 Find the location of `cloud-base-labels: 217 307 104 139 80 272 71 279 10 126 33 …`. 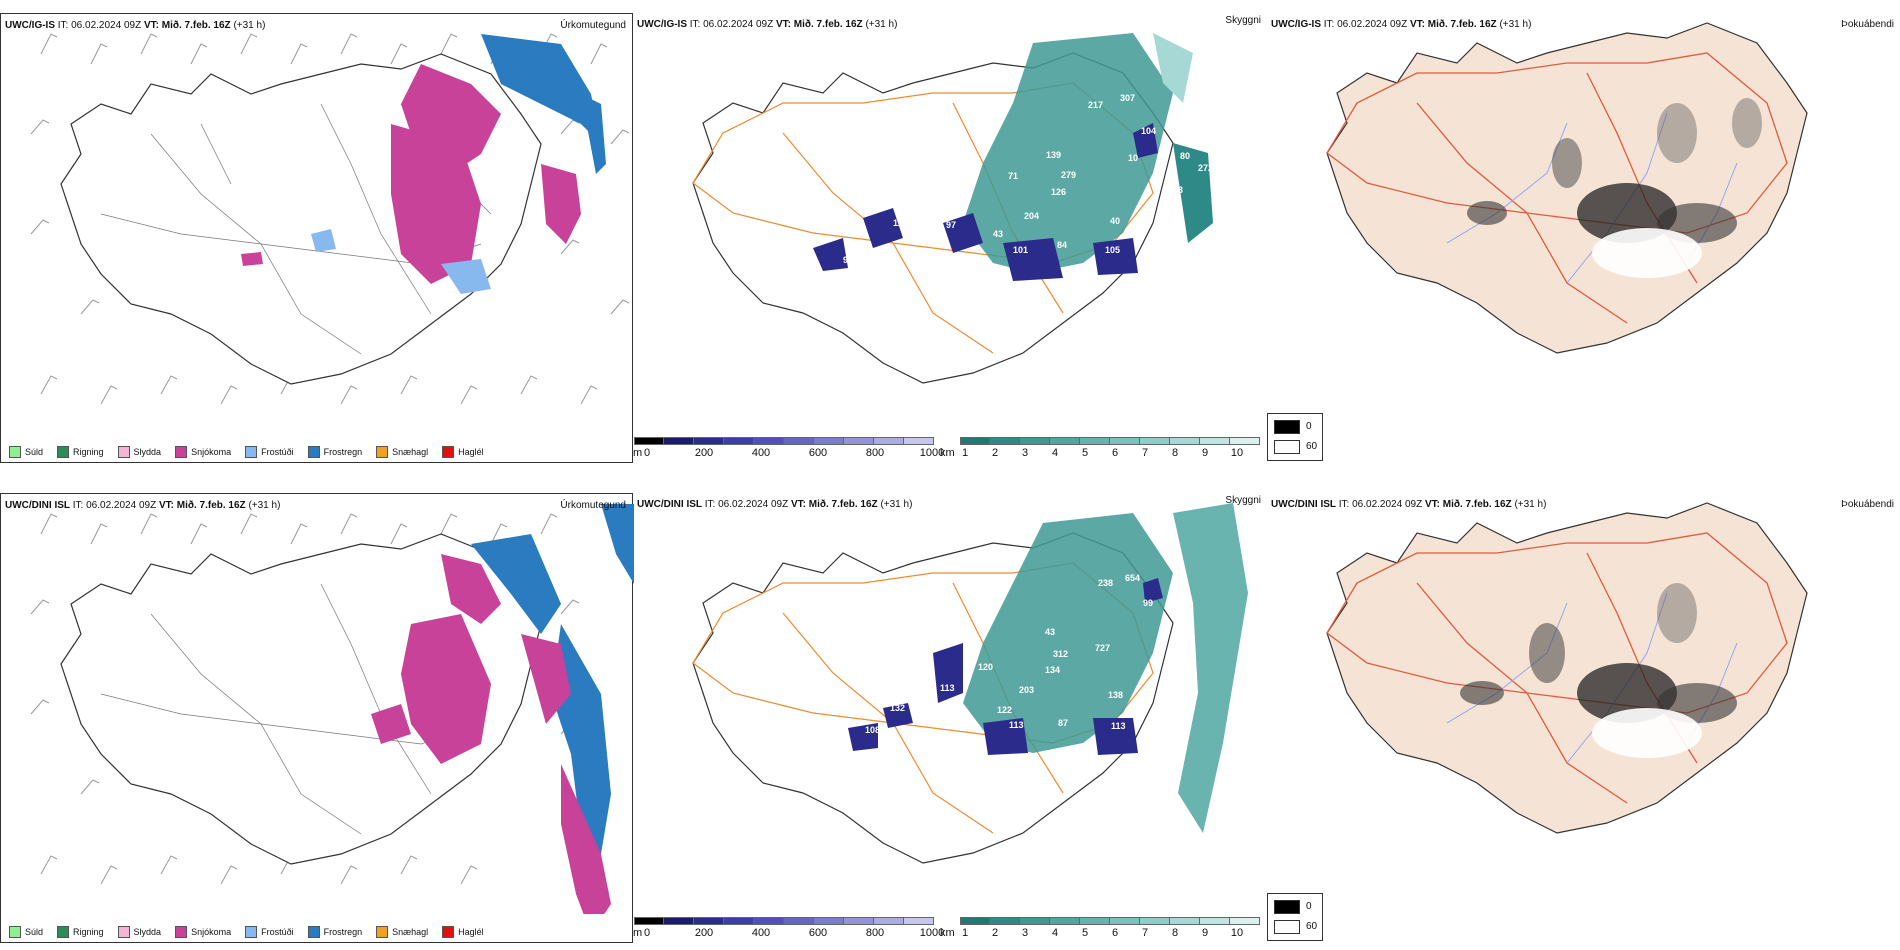

cloud-base-labels: 217 307 104 139 80 272 71 279 10 126 33 … is located at coordinates (1028, 179).